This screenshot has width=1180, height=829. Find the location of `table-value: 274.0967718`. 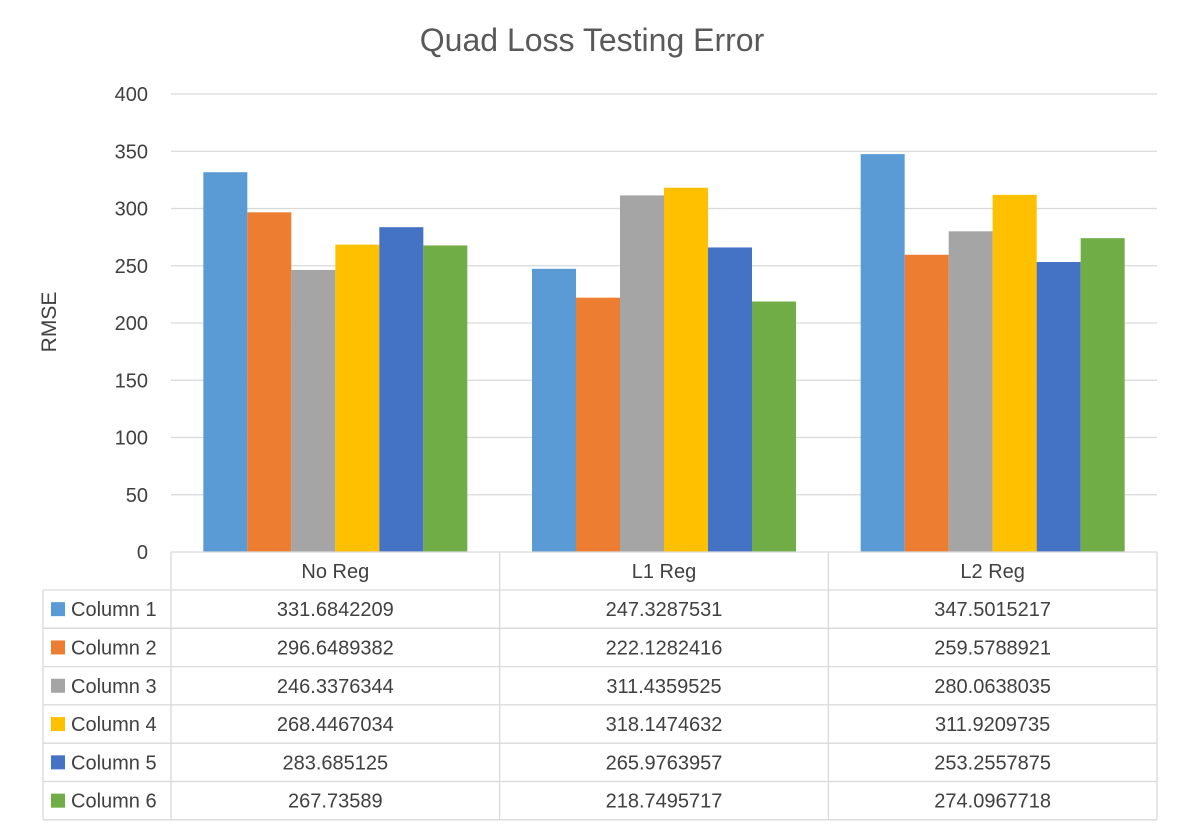

table-value: 274.0967718 is located at coordinates (992, 802).